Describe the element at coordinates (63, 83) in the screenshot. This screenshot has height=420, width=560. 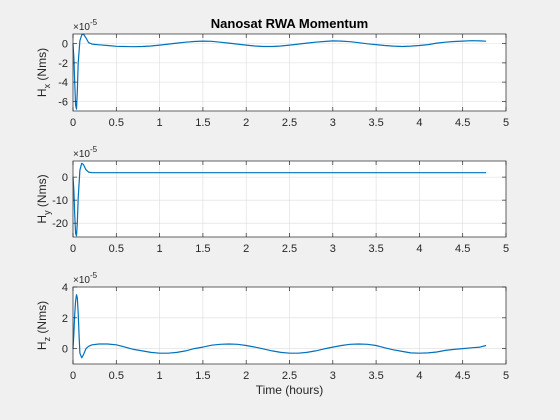
I see `y-tick-label: -4` at that location.